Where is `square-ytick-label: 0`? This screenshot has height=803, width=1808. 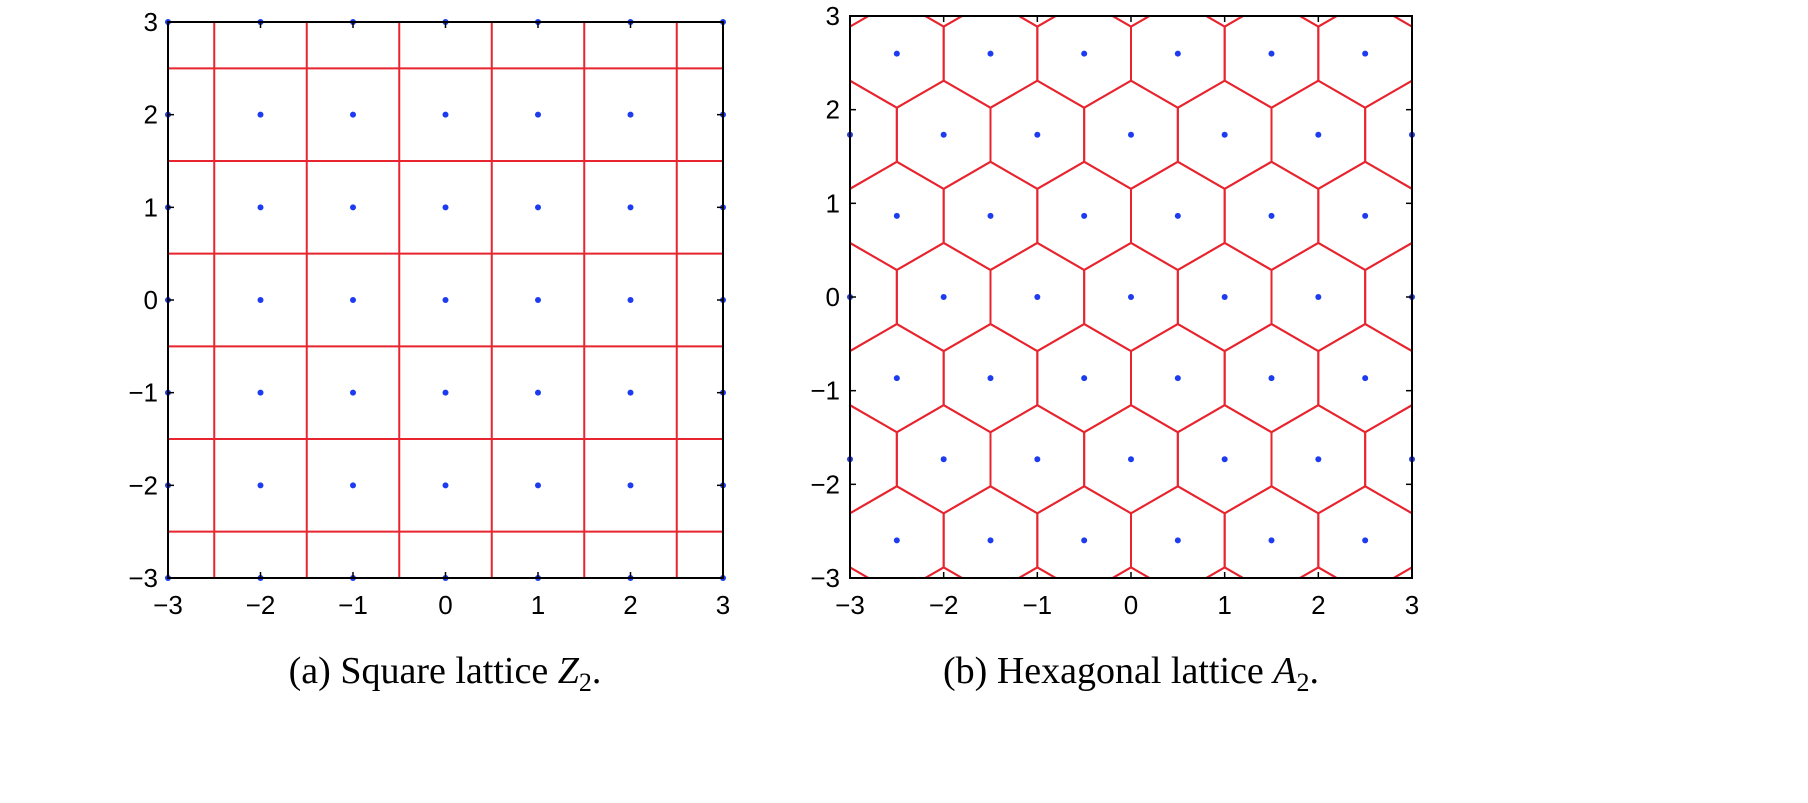
square-ytick-label: 0 is located at coordinates (151, 300).